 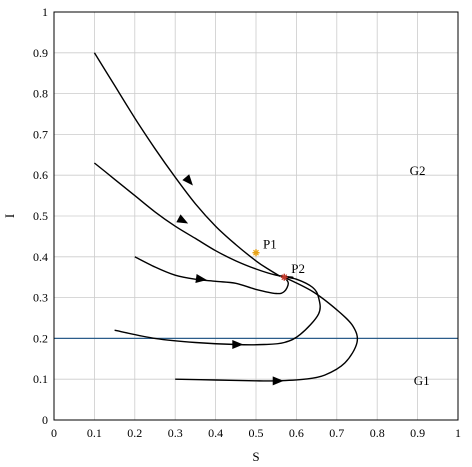 I want to click on point-label: P2, so click(x=298, y=268).